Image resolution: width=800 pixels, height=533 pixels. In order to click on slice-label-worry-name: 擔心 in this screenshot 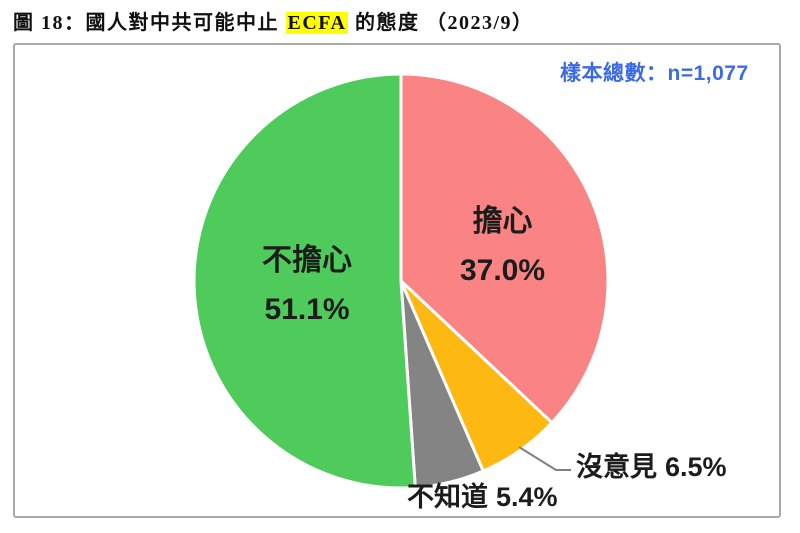, I will do `click(502, 221)`.